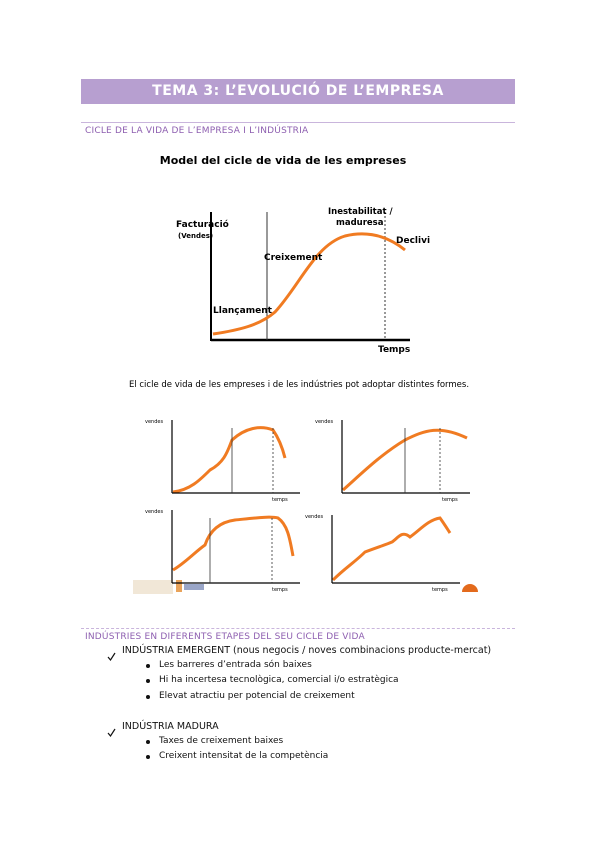  Describe the element at coordinates (283, 160) in the screenshot. I see `figure-title: Model del cicle de vida de les empreses` at that location.